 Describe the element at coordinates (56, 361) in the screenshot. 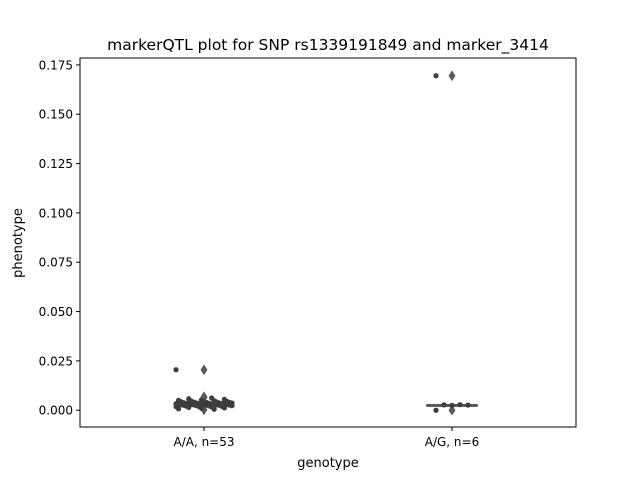

I see `y-tick-label: 0.025` at that location.